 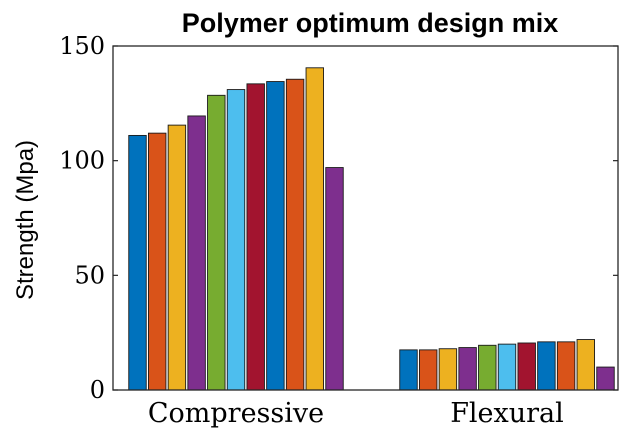 What do you see at coordinates (82, 46) in the screenshot?
I see `y-tick-label-150: 150` at bounding box center [82, 46].